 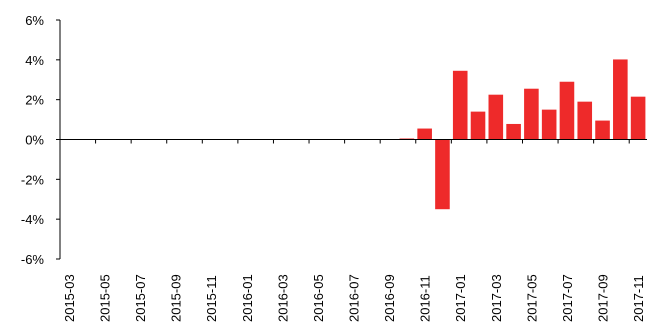 I want to click on x-tick-label: 2015-07, so click(x=140, y=298).